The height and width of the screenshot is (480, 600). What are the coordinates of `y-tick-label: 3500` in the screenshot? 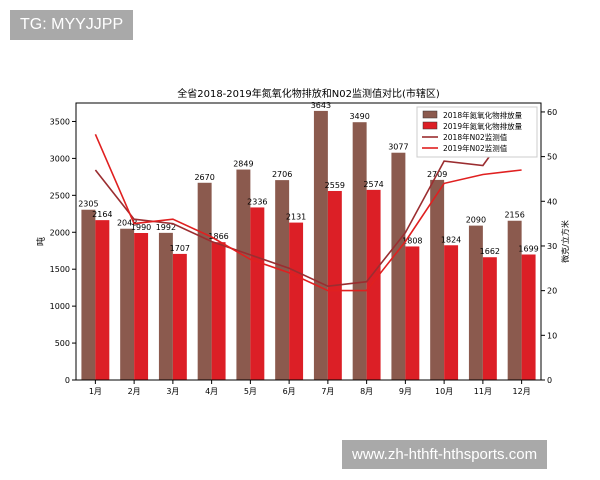 It's located at (60, 121).